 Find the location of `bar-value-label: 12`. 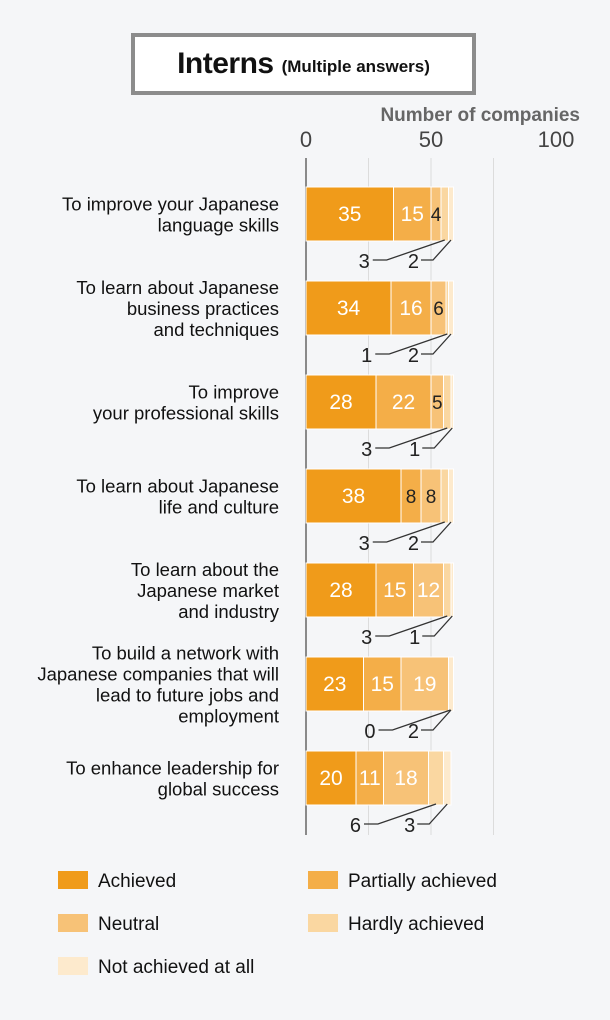

bar-value-label: 12 is located at coordinates (428, 590).